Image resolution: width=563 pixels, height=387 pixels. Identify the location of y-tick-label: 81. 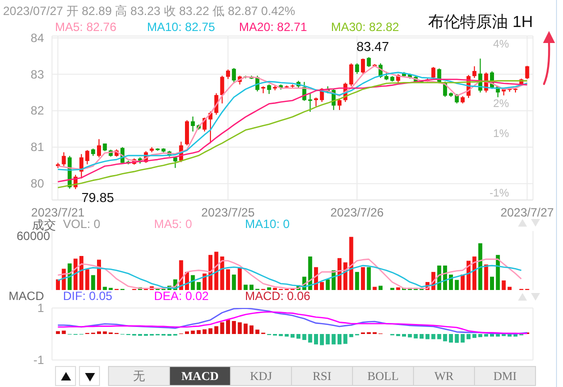
(37, 147).